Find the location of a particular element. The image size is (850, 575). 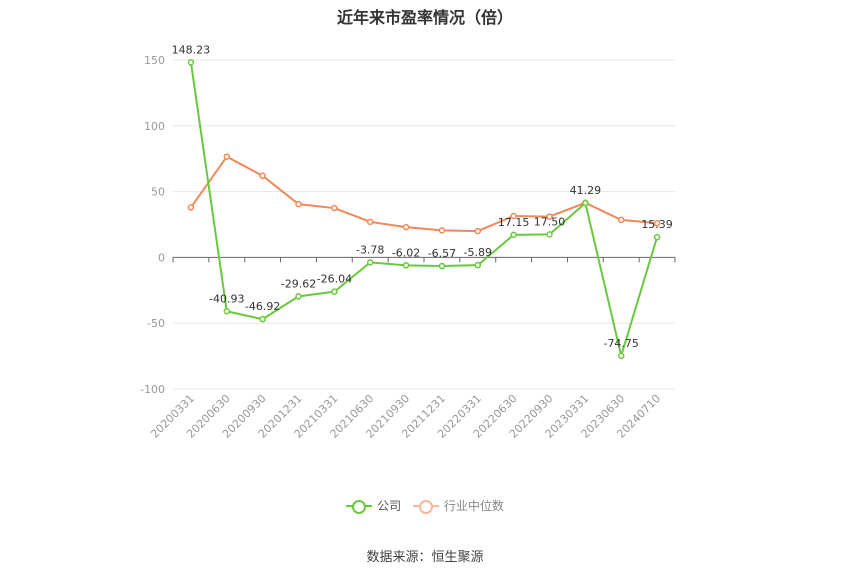

legend-item-company: 公司 is located at coordinates (373, 505).